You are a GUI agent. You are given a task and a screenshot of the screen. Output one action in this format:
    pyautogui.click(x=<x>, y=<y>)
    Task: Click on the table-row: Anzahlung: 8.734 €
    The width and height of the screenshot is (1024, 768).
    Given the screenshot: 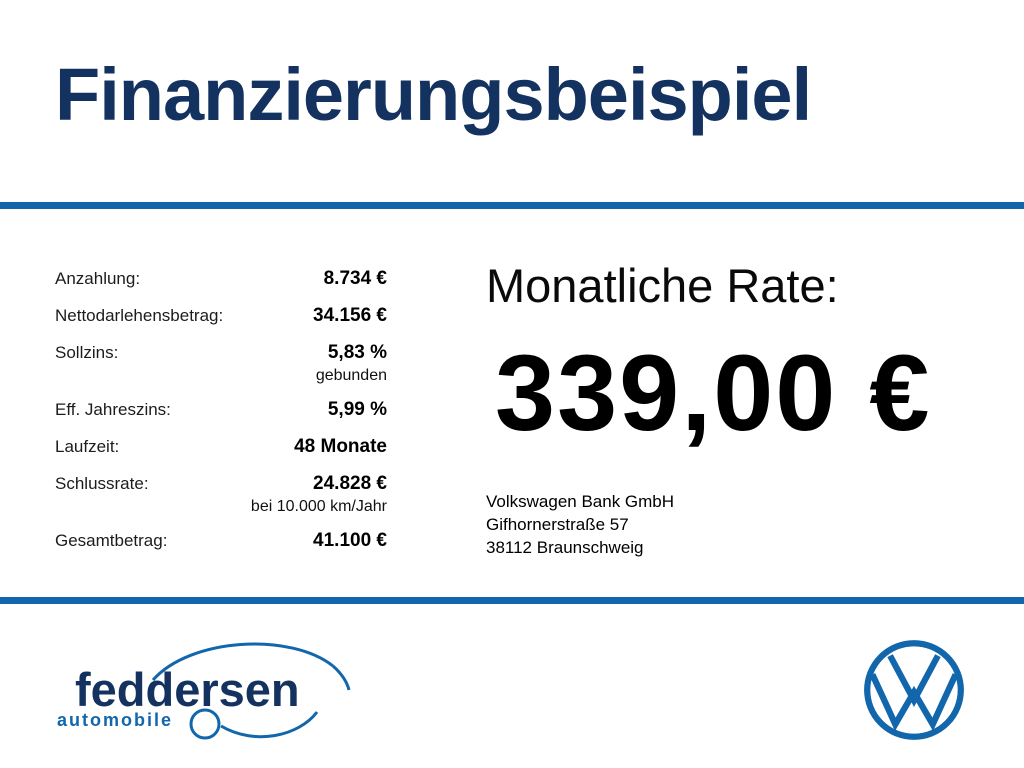 What is the action you would take?
    pyautogui.click(x=221, y=279)
    